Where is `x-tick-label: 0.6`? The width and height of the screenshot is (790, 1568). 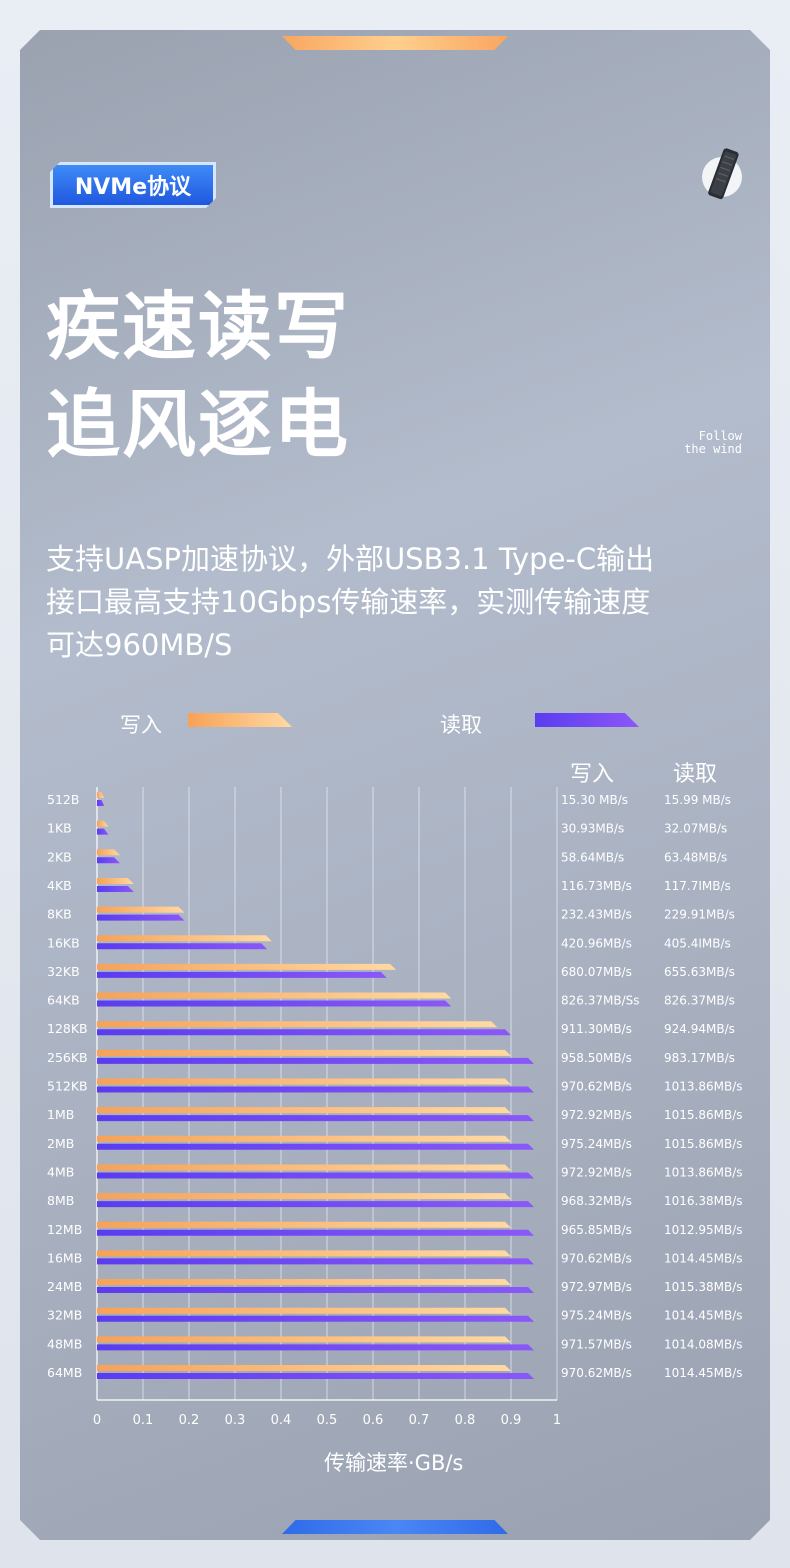 x-tick-label: 0.6 is located at coordinates (373, 1420).